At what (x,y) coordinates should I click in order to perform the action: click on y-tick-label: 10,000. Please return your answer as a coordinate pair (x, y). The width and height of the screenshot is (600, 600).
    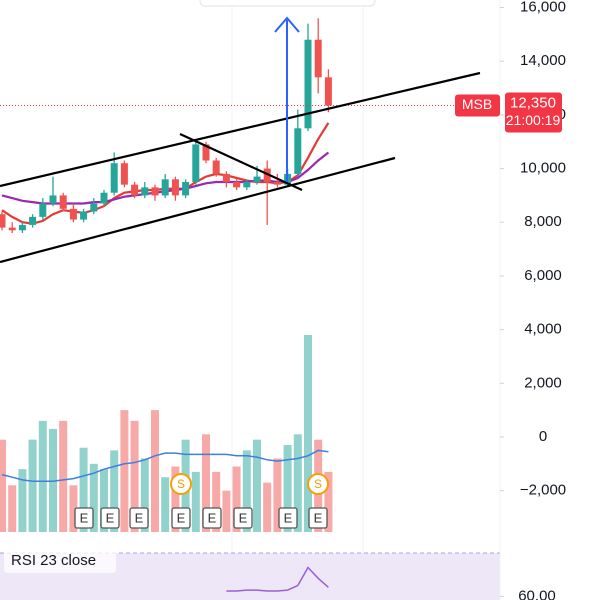
    Looking at the image, I should click on (543, 168).